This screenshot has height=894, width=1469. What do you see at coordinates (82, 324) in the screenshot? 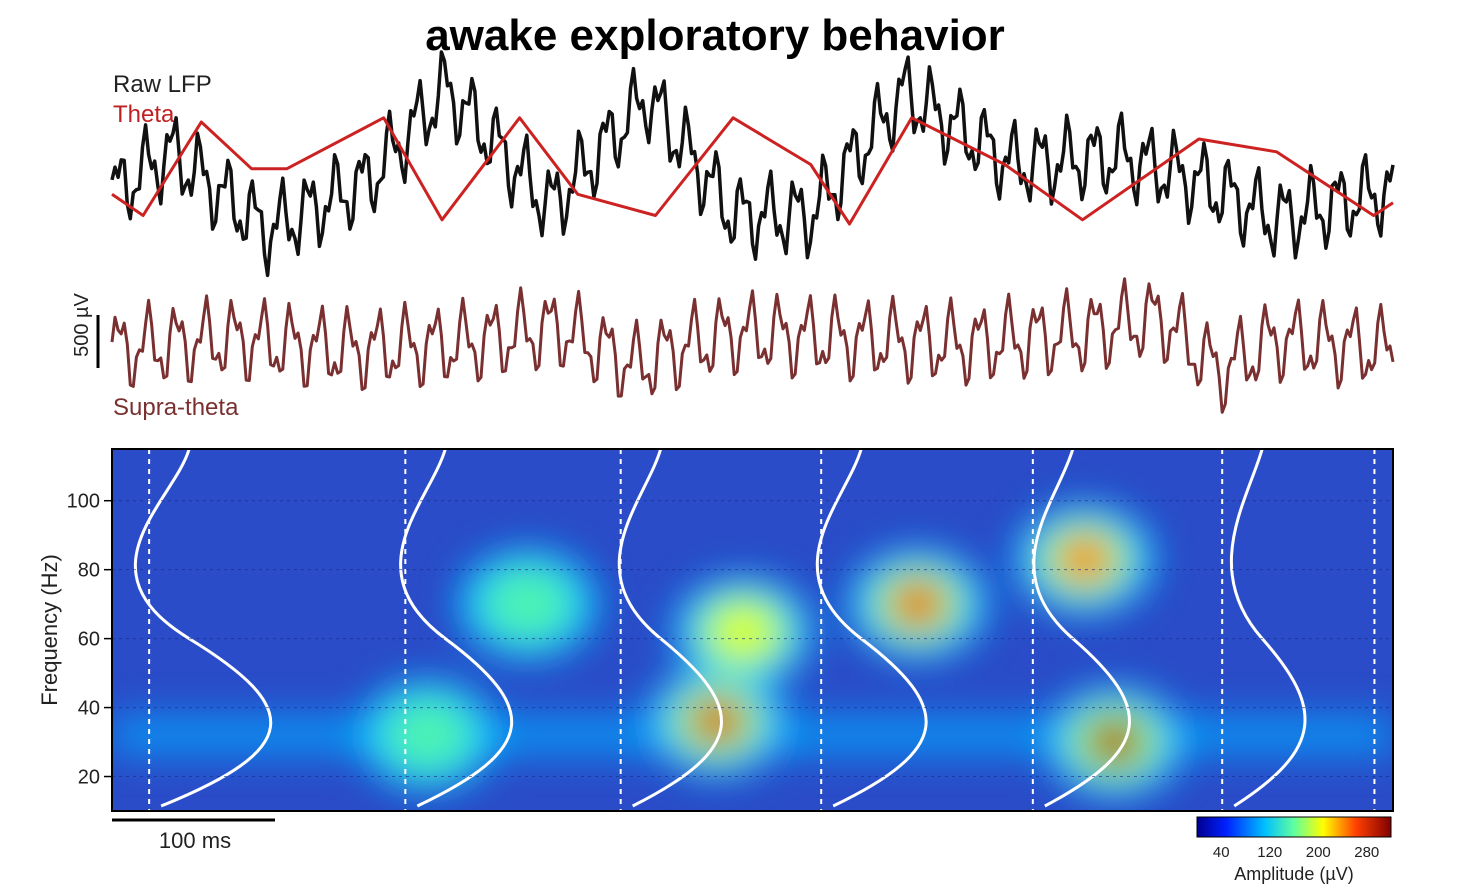
I see `voltage-scale-label: 500 µV` at bounding box center [82, 324].